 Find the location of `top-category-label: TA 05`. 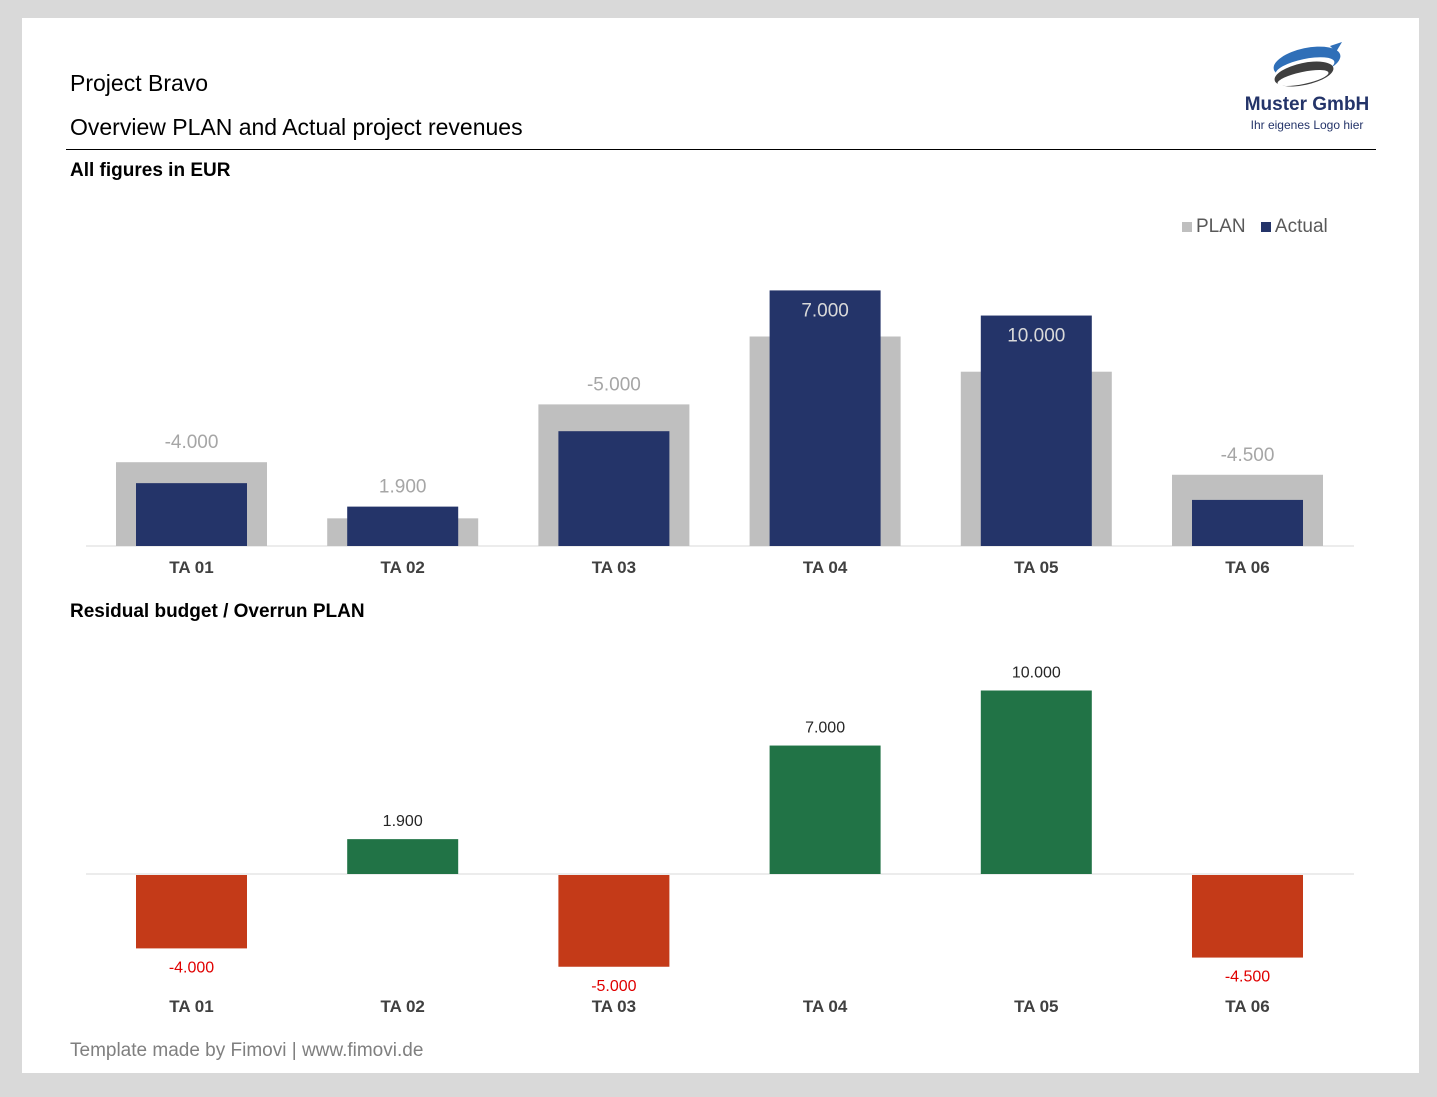

top-category-label: TA 05 is located at coordinates (1036, 567).